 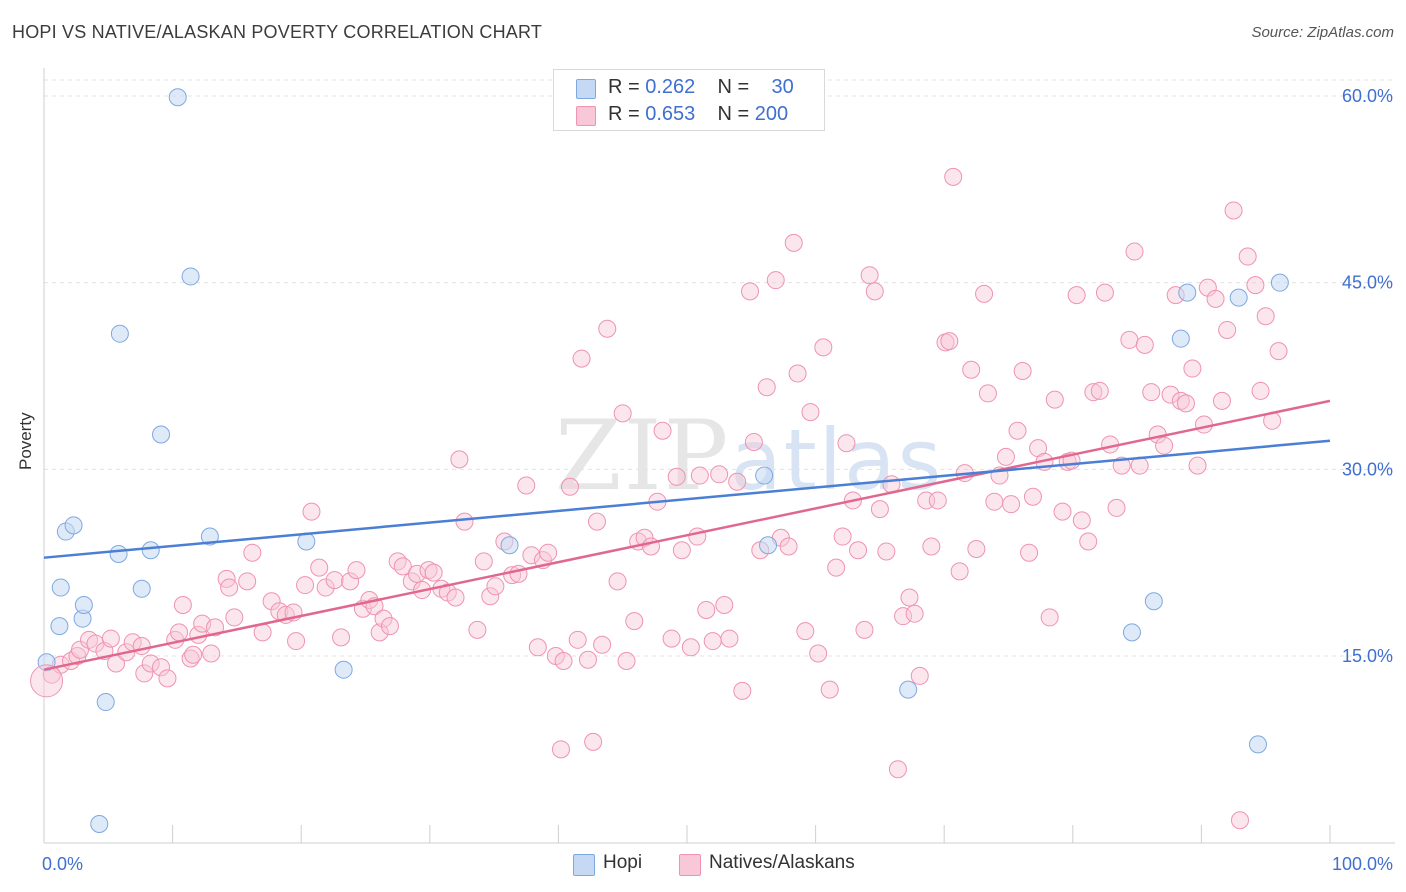 I want to click on y-tick-label-30: 30.0%, so click(x=1367, y=469).